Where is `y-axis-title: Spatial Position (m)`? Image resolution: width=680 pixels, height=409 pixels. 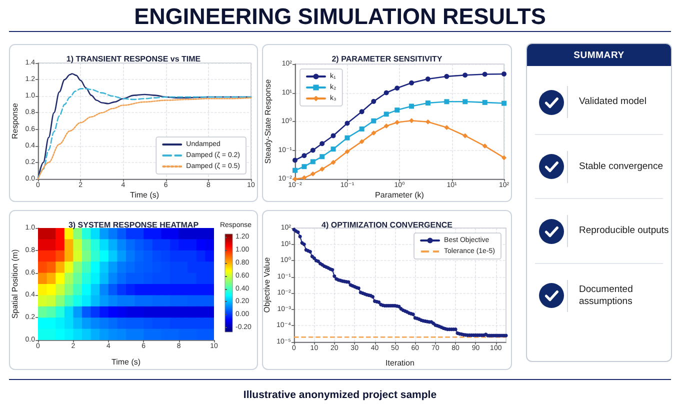 y-axis-title: Spatial Position (m) is located at coordinates (15, 283).